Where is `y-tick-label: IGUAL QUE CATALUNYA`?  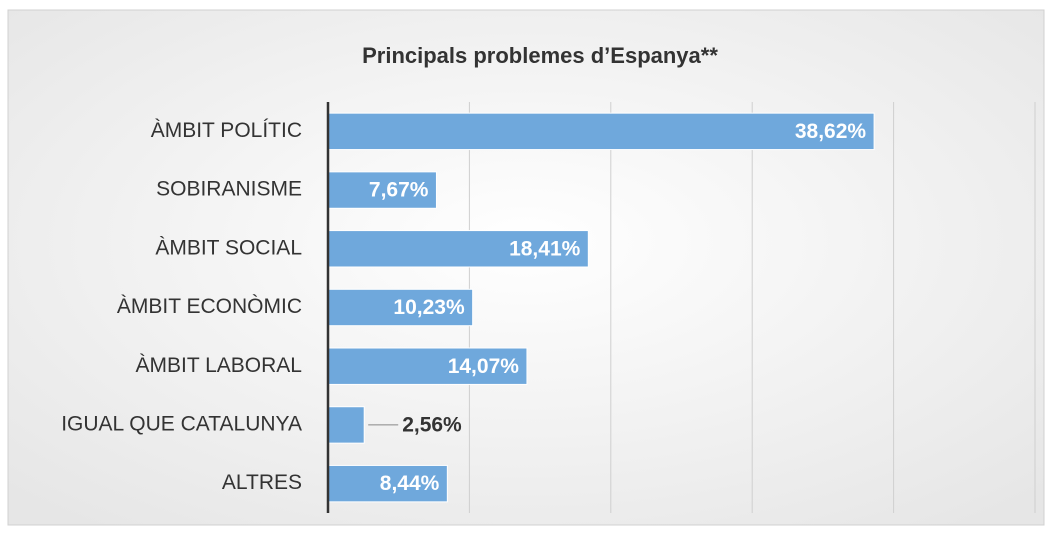
y-tick-label: IGUAL QUE CATALUNYA is located at coordinates (181, 423).